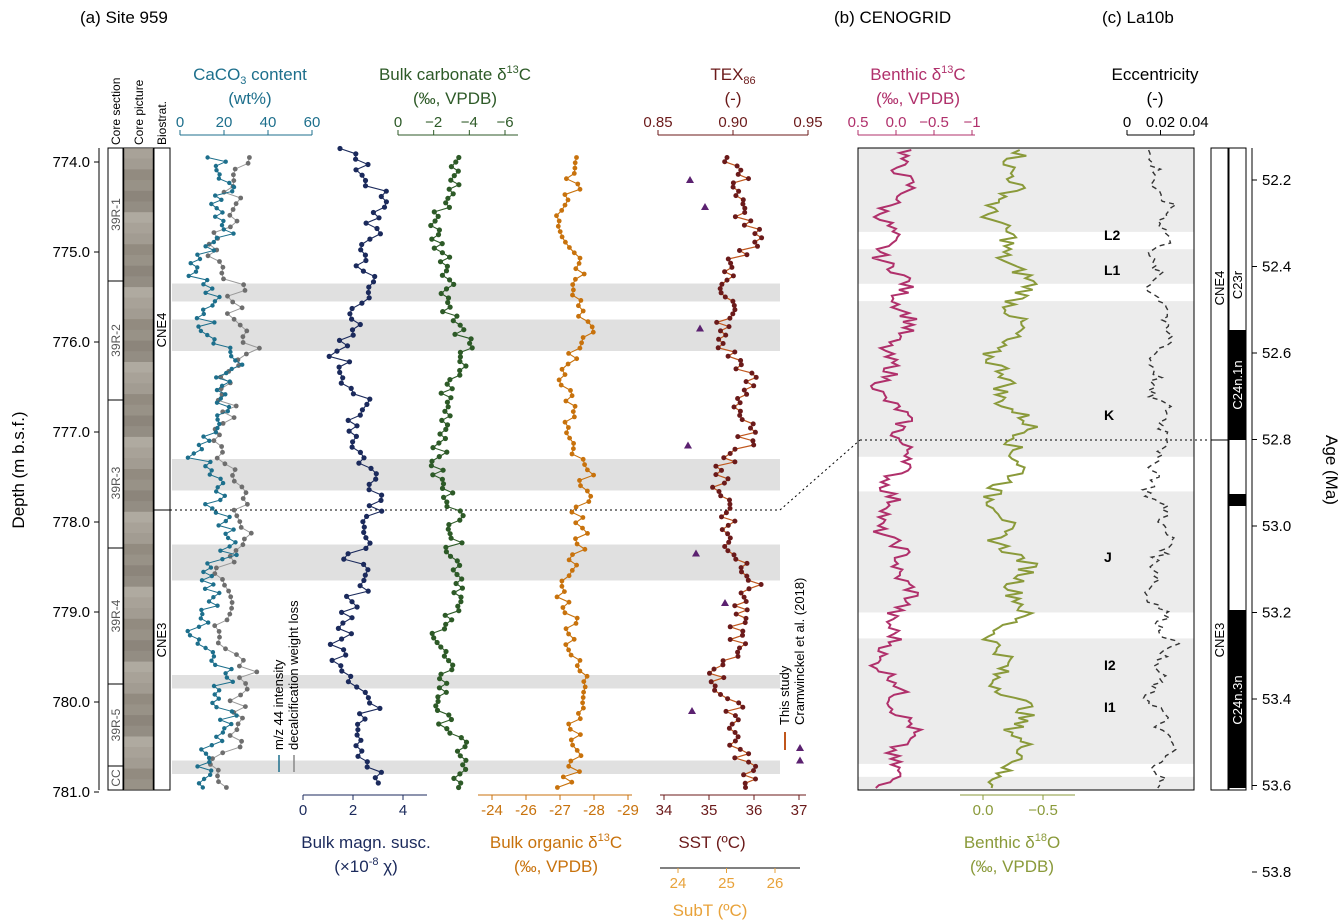  What do you see at coordinates (504, 122) in the screenshot?
I see `bulkc-tick-label-3: −6` at bounding box center [504, 122].